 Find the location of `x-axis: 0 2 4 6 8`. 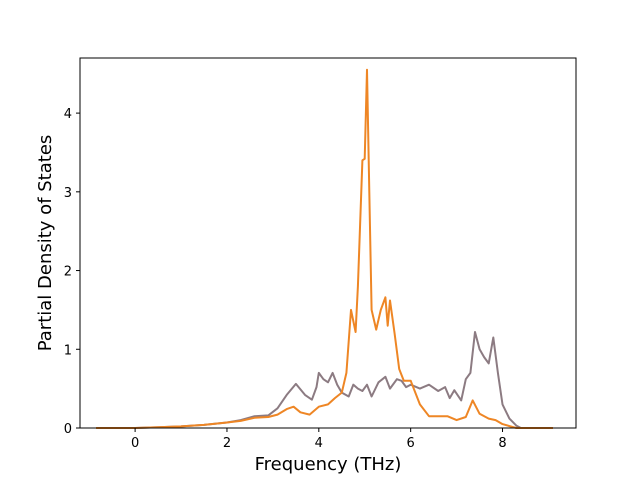

x-axis: 0 2 4 6 8 is located at coordinates (319, 439).